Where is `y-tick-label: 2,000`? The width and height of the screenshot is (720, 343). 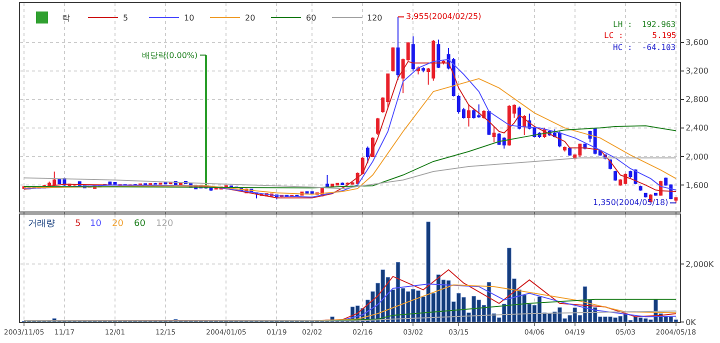
y-tick-label: 2,000 is located at coordinates (697, 157).